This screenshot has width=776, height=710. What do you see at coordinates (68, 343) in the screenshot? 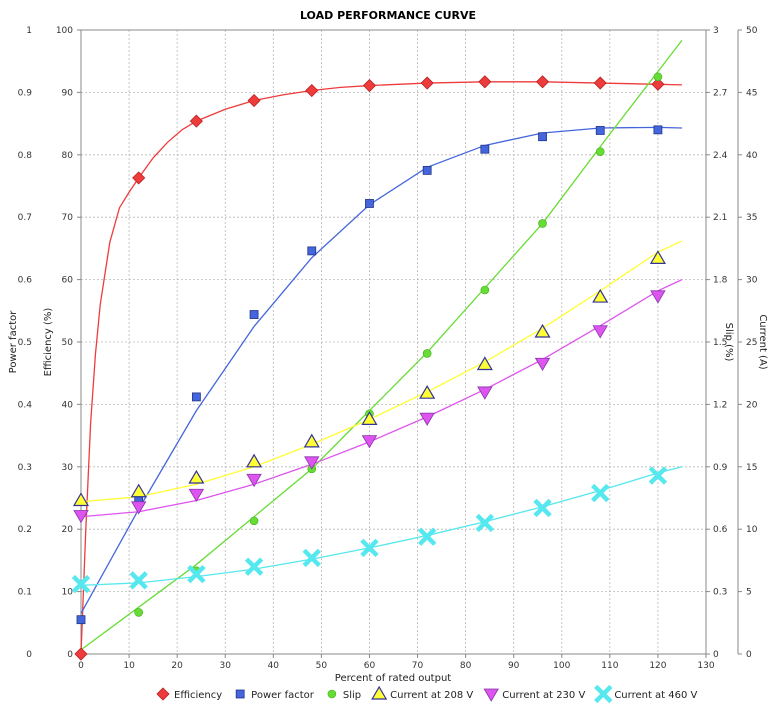
I see `efficiency-tick-label: 50` at bounding box center [68, 343].